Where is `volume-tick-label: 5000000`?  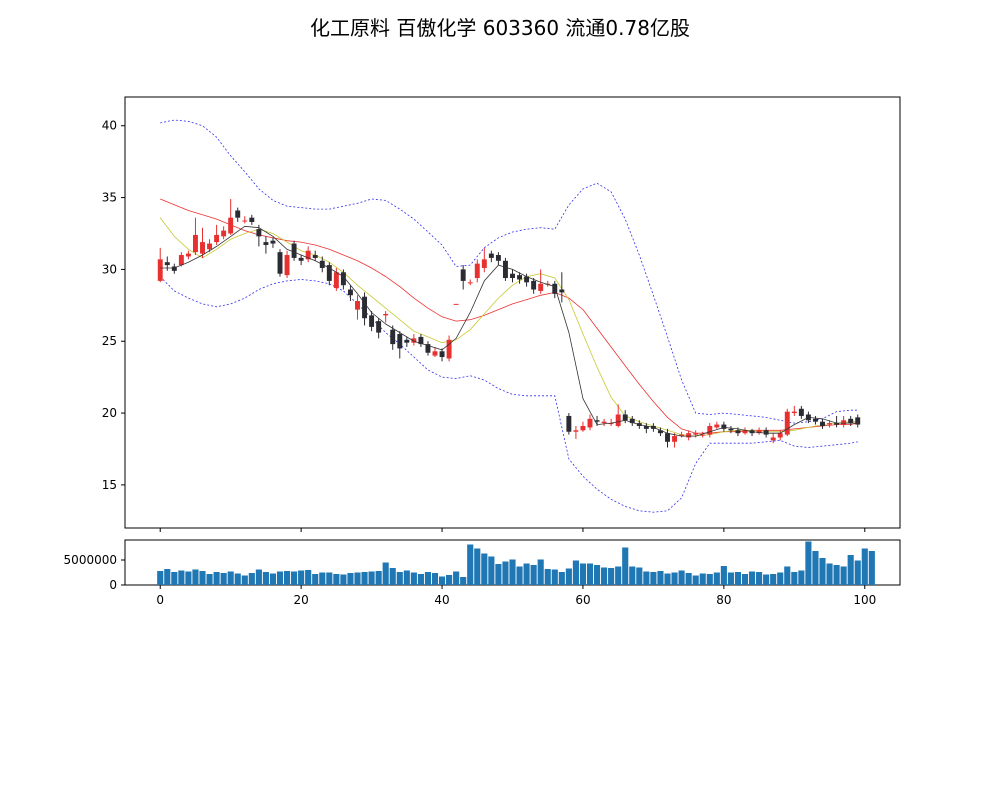 volume-tick-label: 5000000 is located at coordinates (90, 560).